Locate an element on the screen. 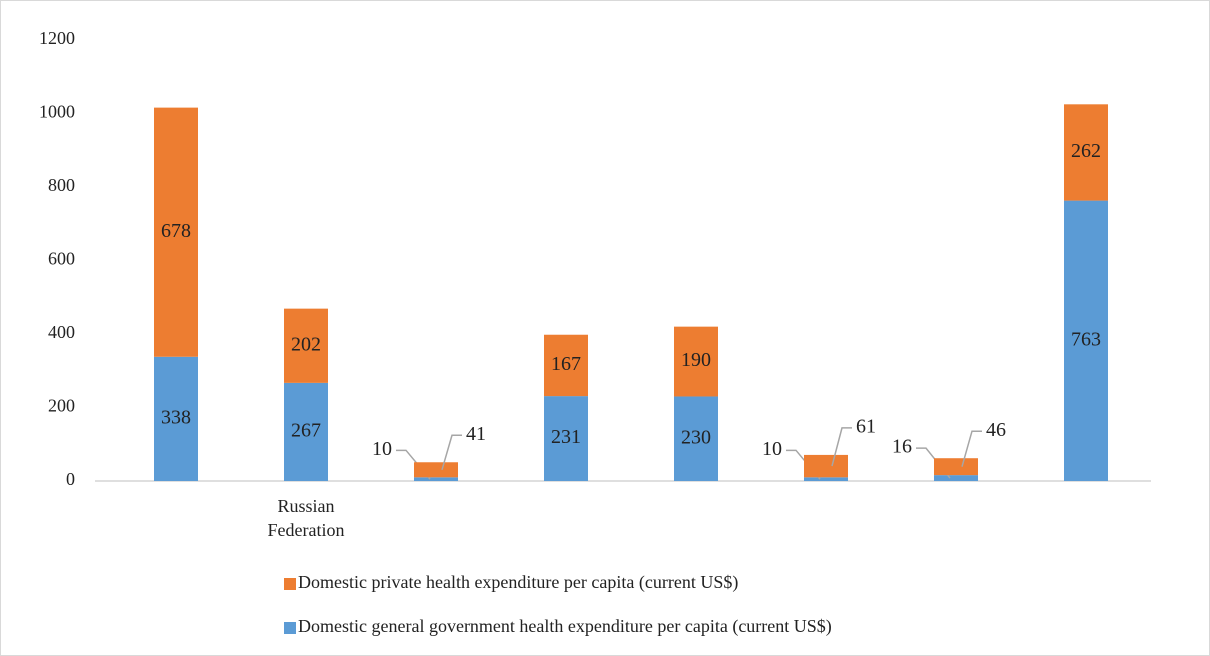 Image resolution: width=1210 pixels, height=656 pixels. data-label: 16 is located at coordinates (902, 447).